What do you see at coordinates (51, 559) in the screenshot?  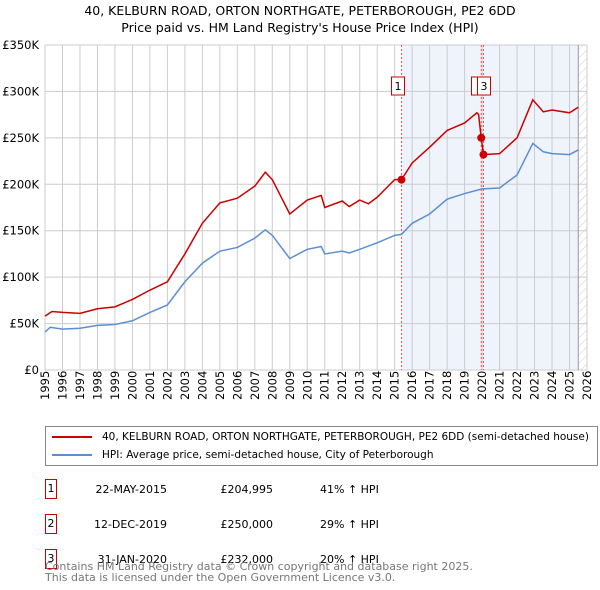 I see `transaction-badge: 3` at bounding box center [51, 559].